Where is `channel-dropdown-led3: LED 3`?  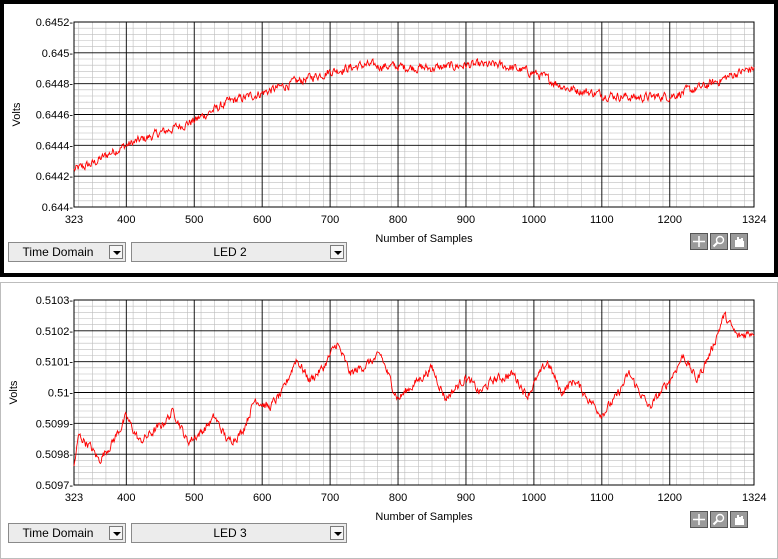
channel-dropdown-led3: LED 3 is located at coordinates (239, 533).